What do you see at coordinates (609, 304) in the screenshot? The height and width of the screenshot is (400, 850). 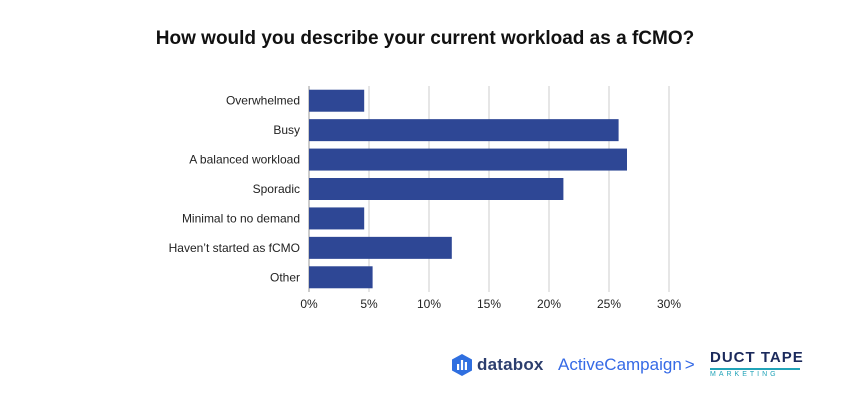 I see `x-tick-label: 25%` at bounding box center [609, 304].